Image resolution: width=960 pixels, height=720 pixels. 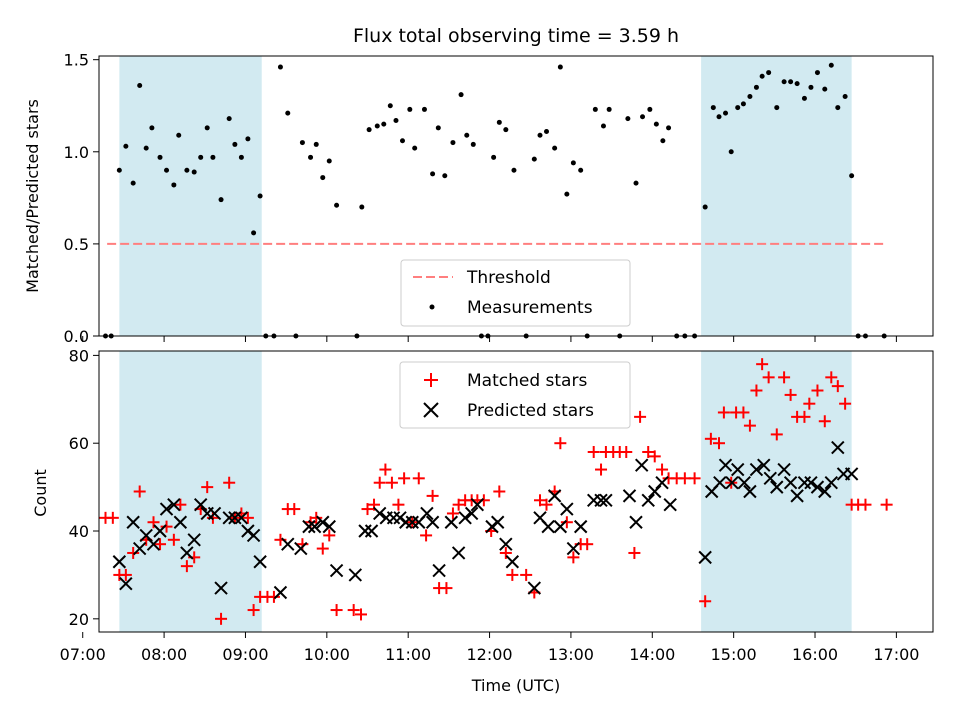 I want to click on y-tick-label: 60, so click(x=79, y=443).